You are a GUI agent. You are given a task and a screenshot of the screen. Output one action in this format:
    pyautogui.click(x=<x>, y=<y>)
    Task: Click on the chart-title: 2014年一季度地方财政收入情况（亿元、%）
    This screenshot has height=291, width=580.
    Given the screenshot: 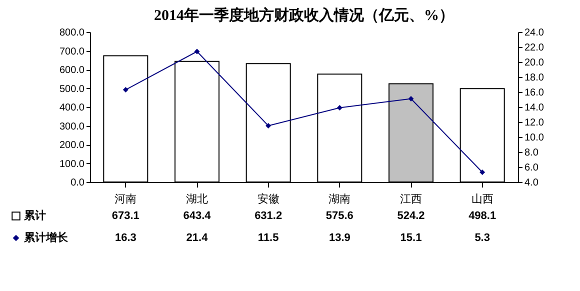 What is the action you would take?
    pyautogui.click(x=304, y=15)
    